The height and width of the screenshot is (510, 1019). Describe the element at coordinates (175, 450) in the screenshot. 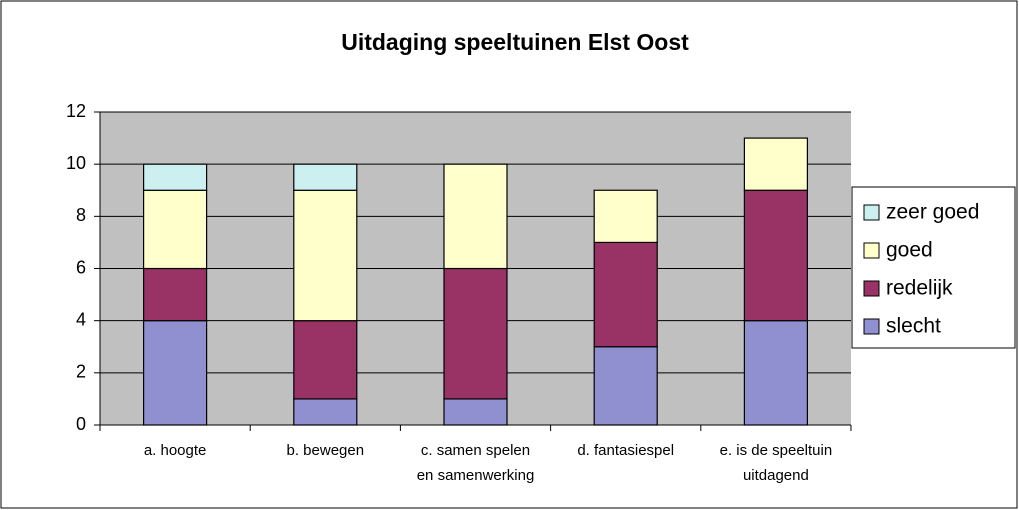

I see `x-tick-label: a. hoogte` at that location.